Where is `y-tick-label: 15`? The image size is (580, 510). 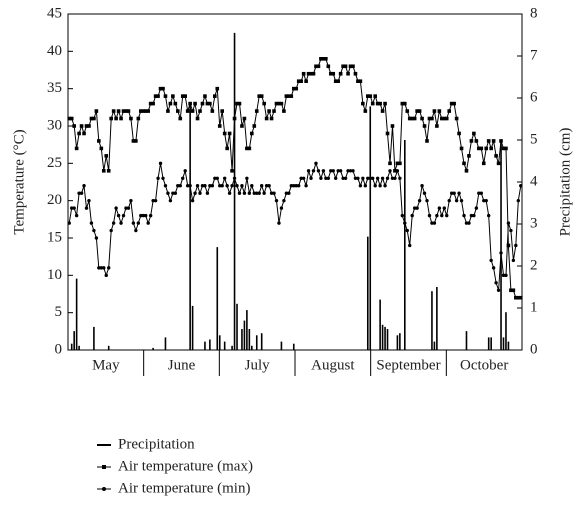 y-tick-label: 15 is located at coordinates (54, 237).